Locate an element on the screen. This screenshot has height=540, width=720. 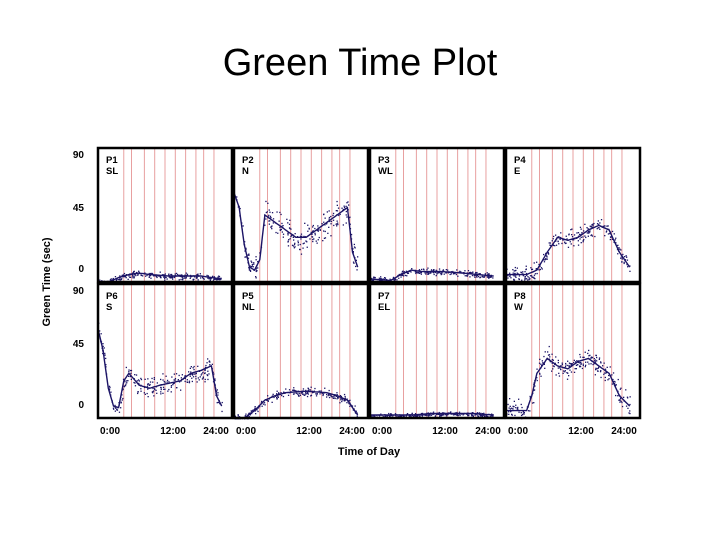
scatter-points-p7 is located at coordinates (432, 415).